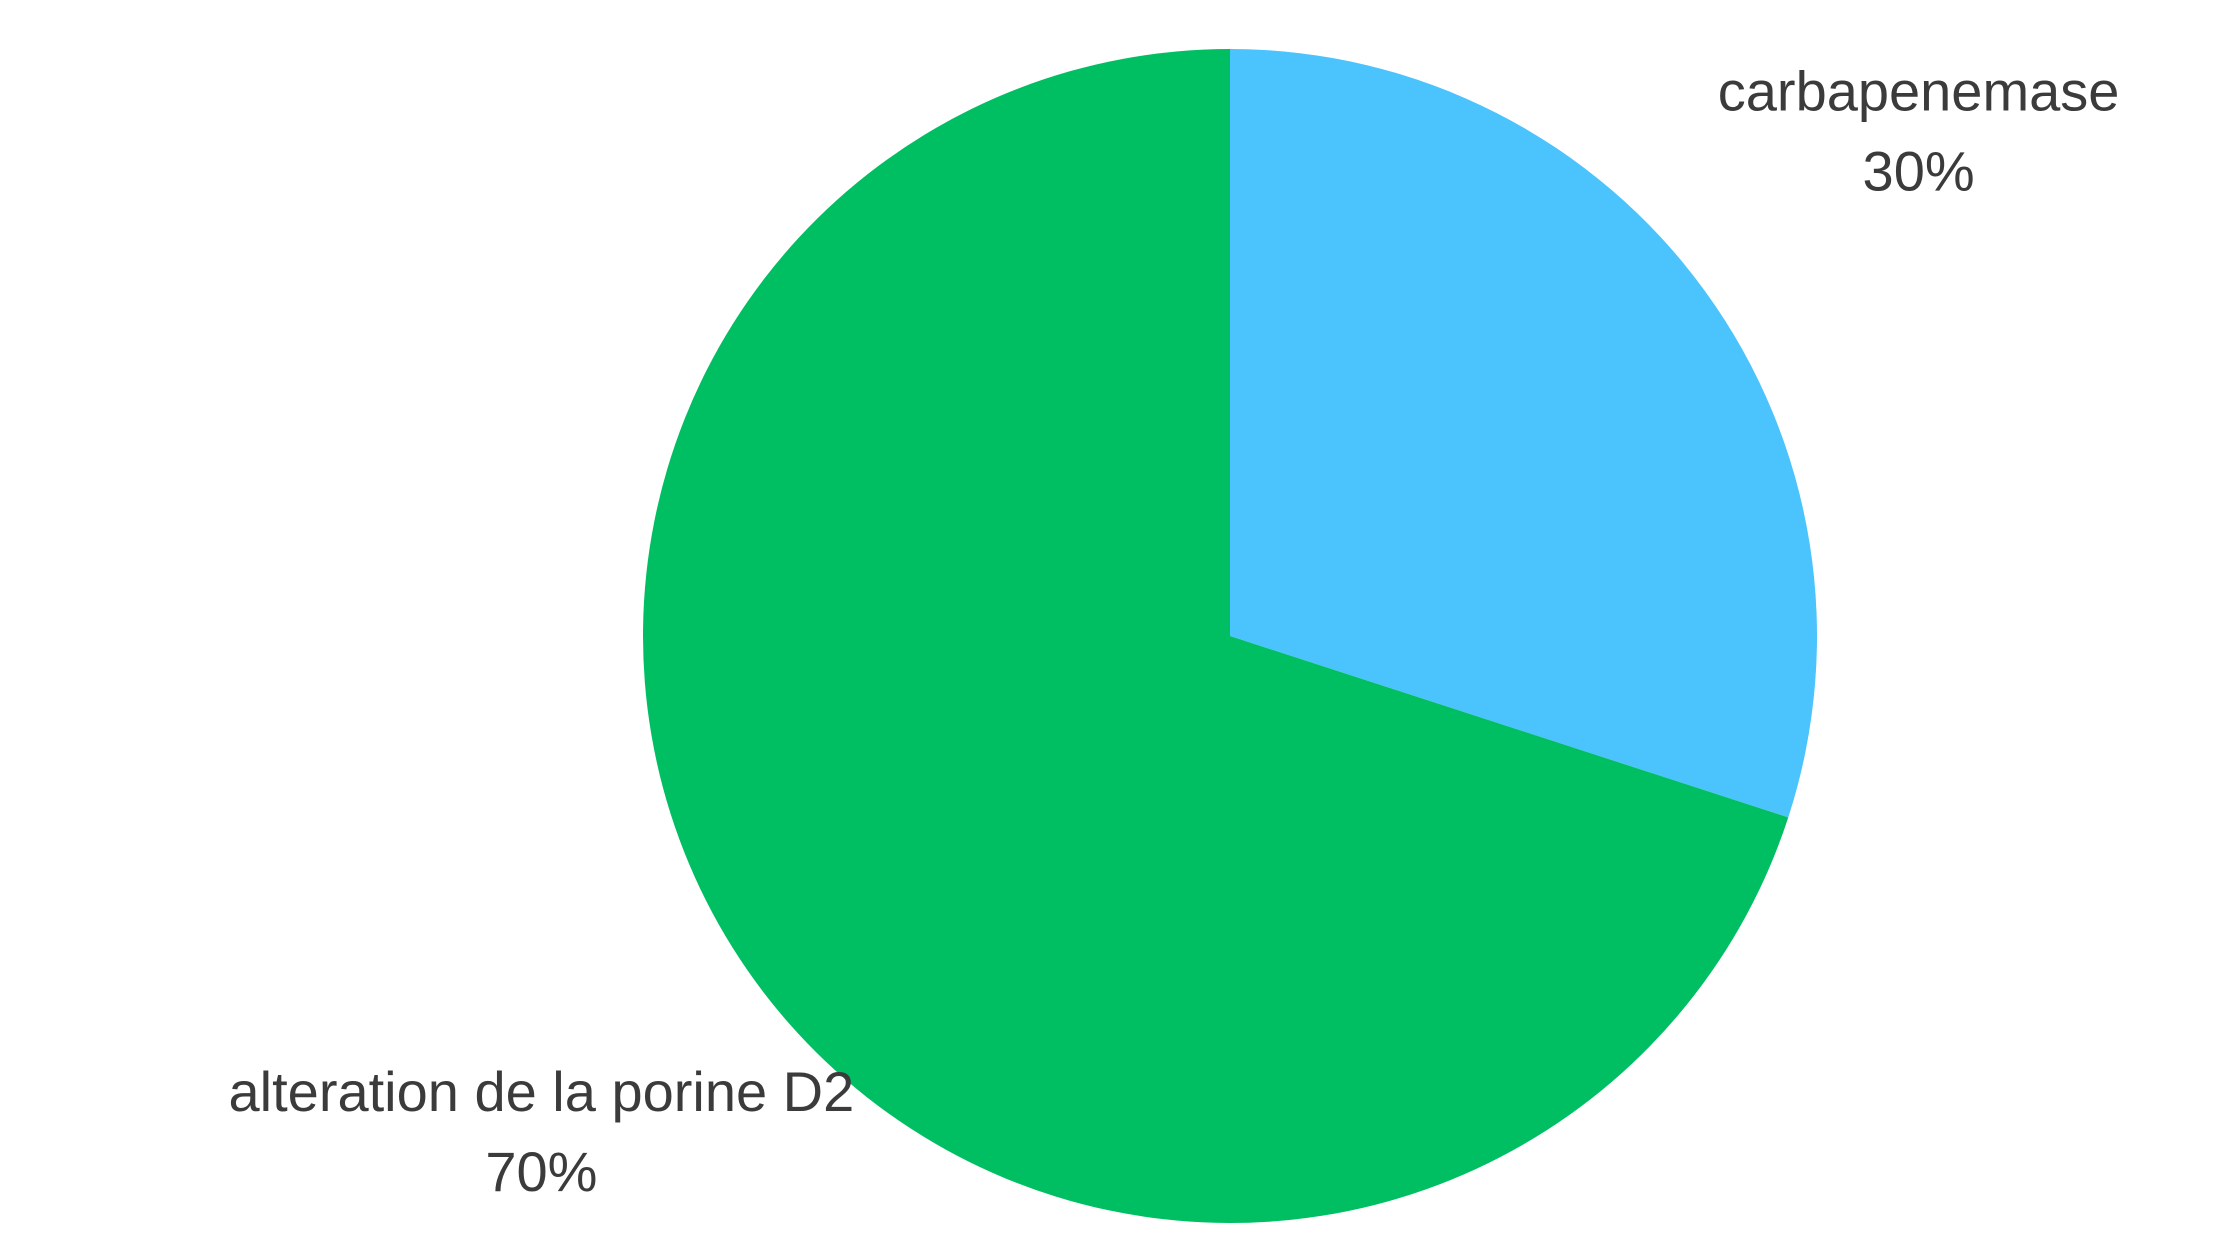 The width and height of the screenshot is (2229, 1254). Describe the element at coordinates (542, 1091) in the screenshot. I see `slice-label: alteration de la porine D2` at that location.